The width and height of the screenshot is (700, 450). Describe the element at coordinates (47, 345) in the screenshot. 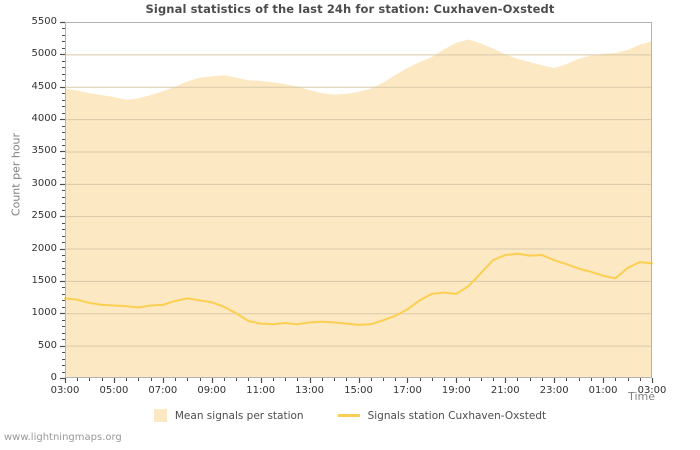

I see `y-tick-label: 500` at that location.